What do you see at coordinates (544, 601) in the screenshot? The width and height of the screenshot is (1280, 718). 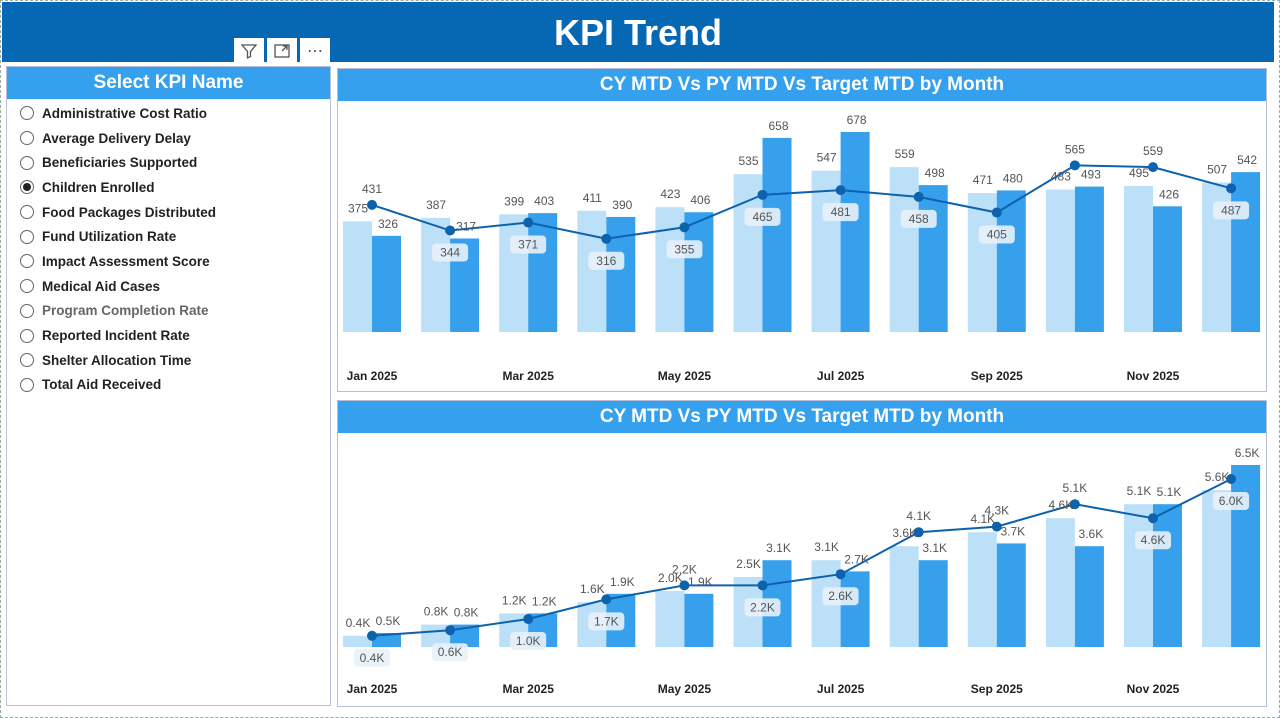 I see `py-data-label: 1.2K` at bounding box center [544, 601].